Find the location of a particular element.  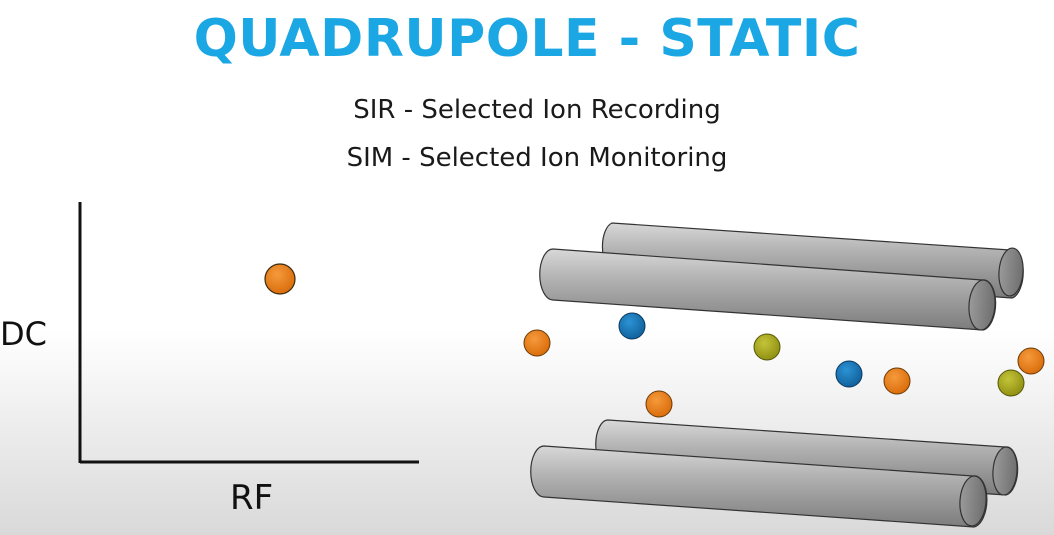

x-axis-label: RF is located at coordinates (252, 498).